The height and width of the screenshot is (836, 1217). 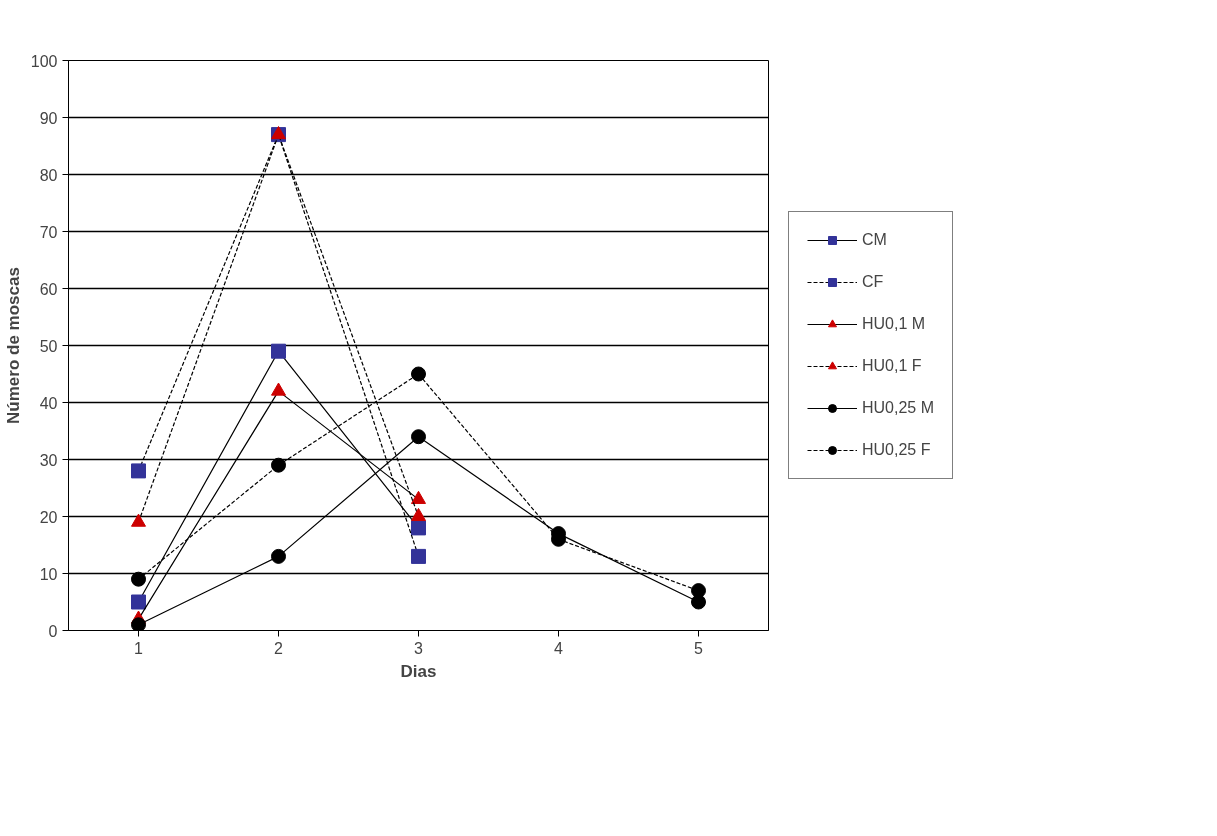 I want to click on legend-label: HU0,25 M, so click(x=898, y=408).